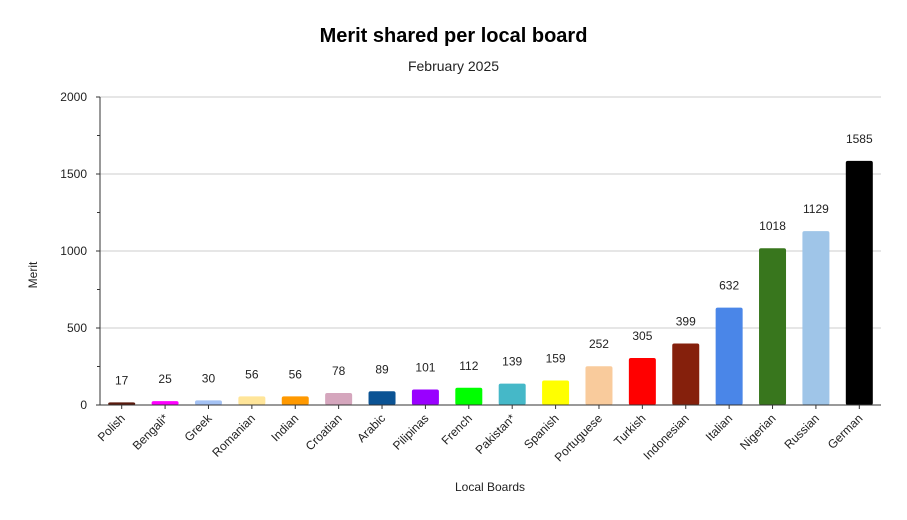  I want to click on data-label: 252, so click(599, 344).